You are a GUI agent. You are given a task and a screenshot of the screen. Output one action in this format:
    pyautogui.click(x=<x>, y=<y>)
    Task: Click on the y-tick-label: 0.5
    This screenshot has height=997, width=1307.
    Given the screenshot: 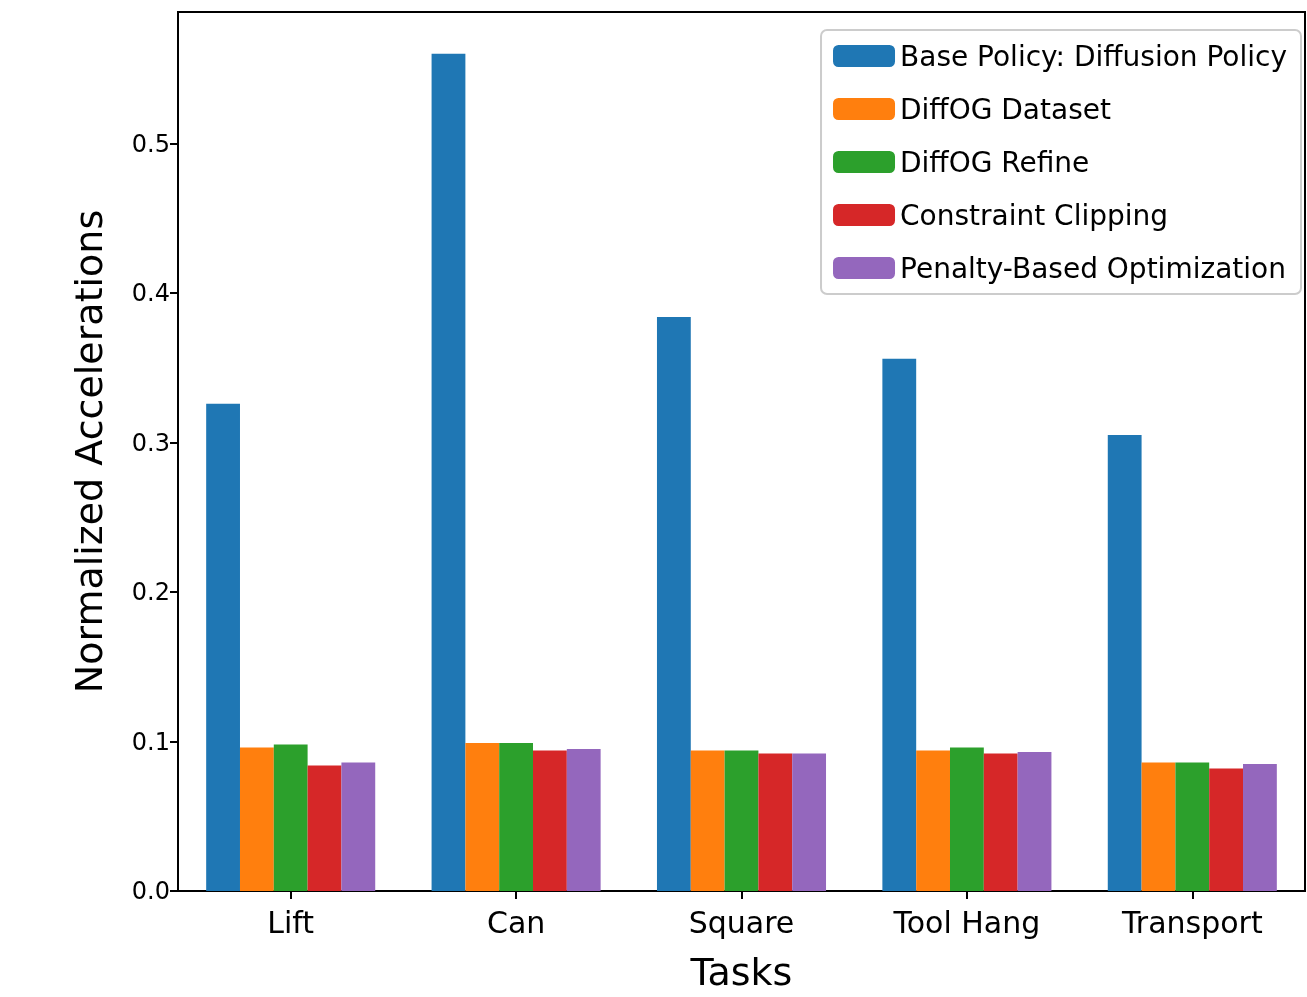 What is the action you would take?
    pyautogui.click(x=150, y=143)
    